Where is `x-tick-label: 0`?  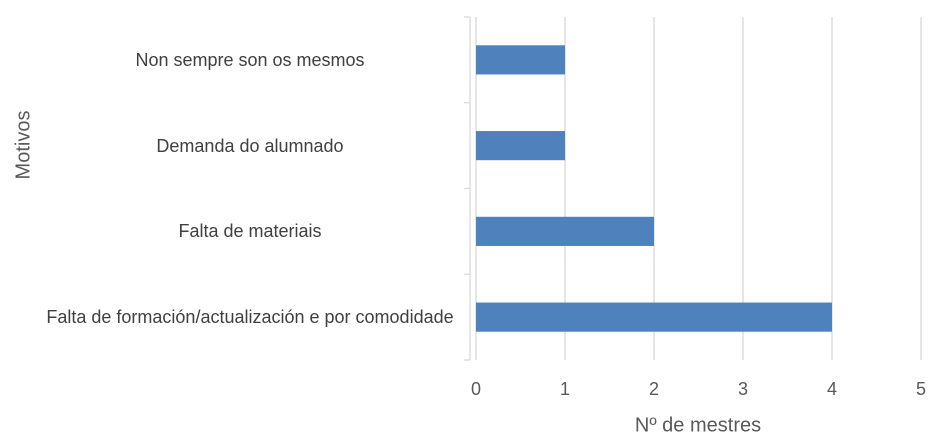 x-tick-label: 0 is located at coordinates (476, 389).